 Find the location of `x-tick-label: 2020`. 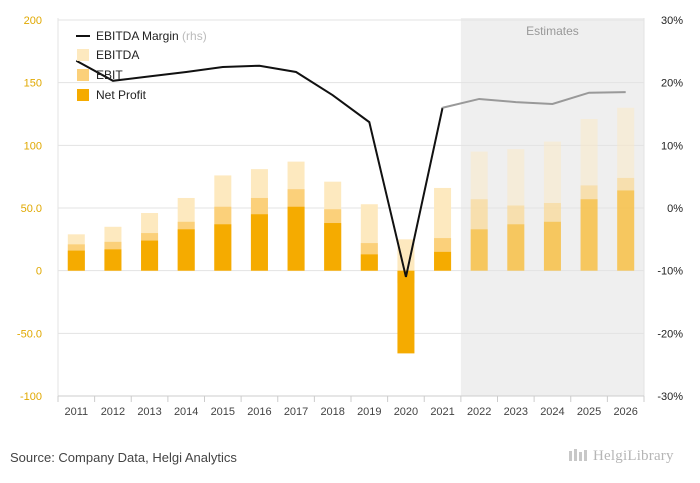

x-tick-label: 2020 is located at coordinates (406, 412).